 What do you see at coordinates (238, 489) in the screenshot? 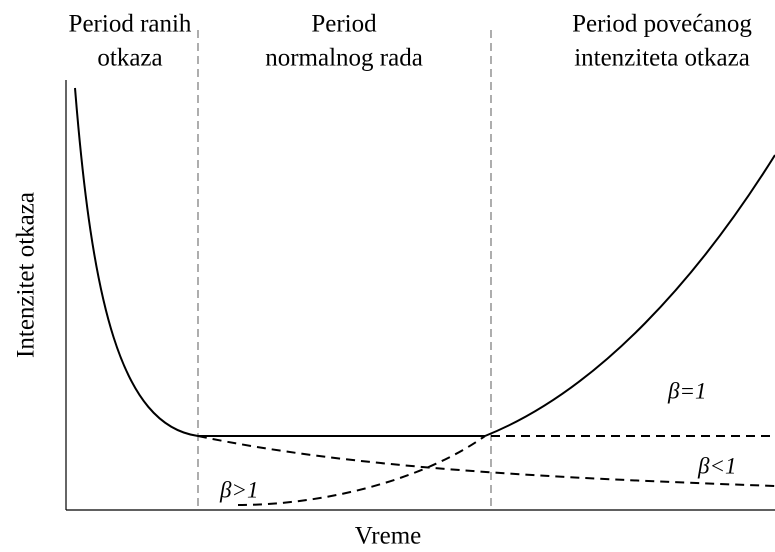
I see `curve-label: β>1` at bounding box center [238, 489].